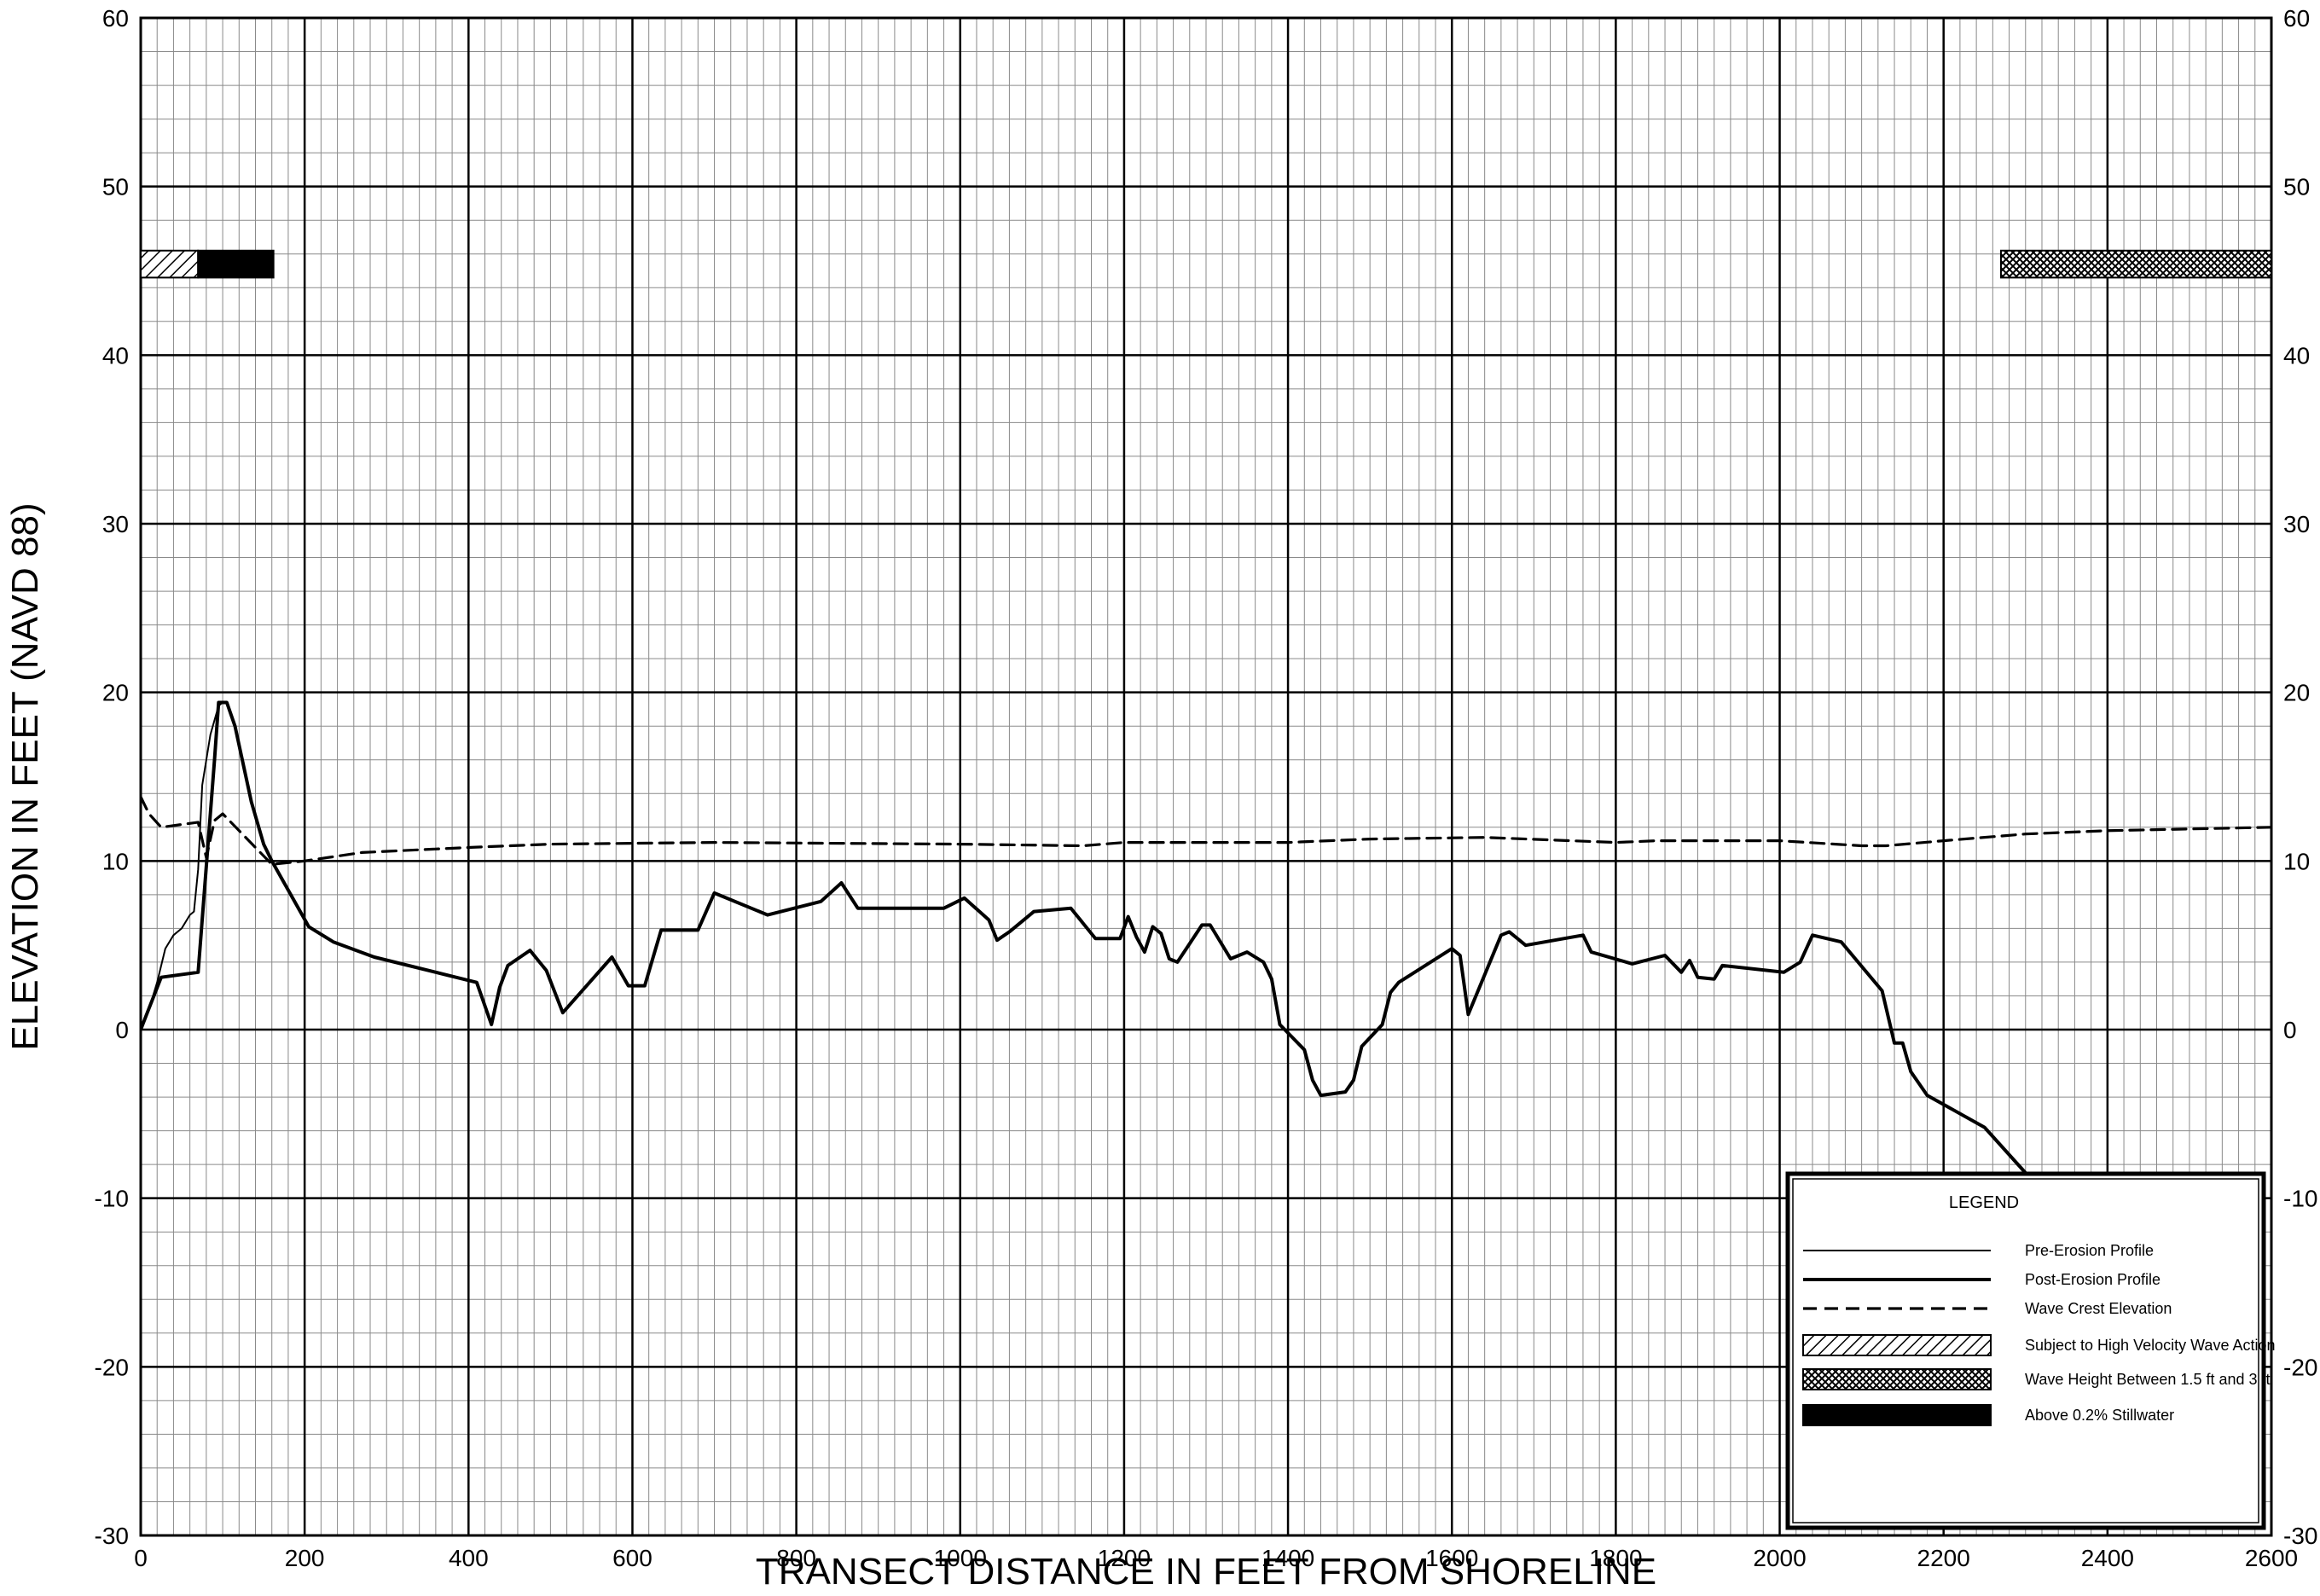  I want to click on y-axis-title: ELEVATION IN FEET (NAVD 88), so click(25, 776).